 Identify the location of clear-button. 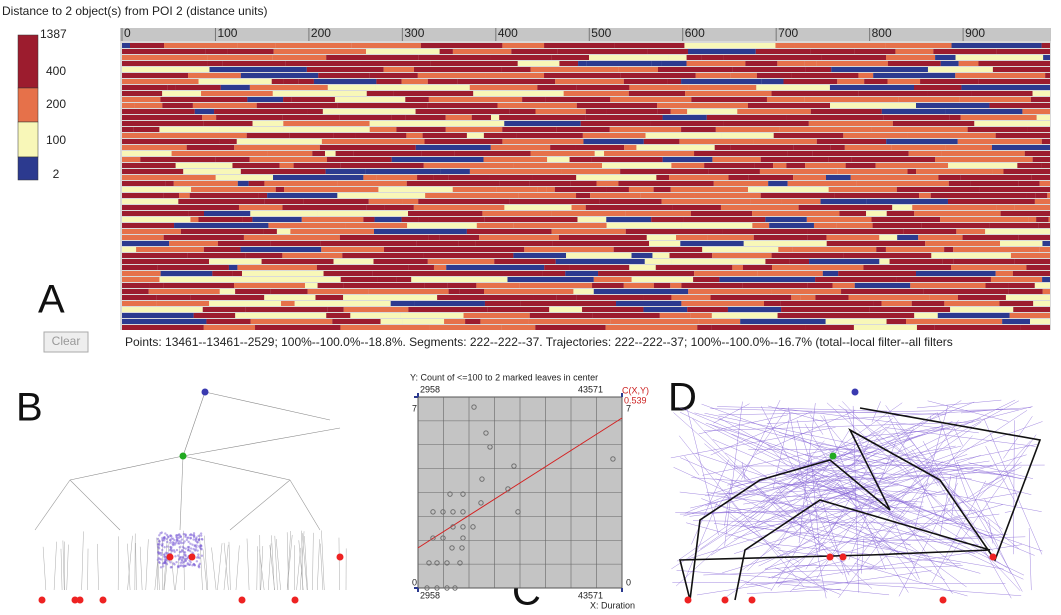
(66, 342).